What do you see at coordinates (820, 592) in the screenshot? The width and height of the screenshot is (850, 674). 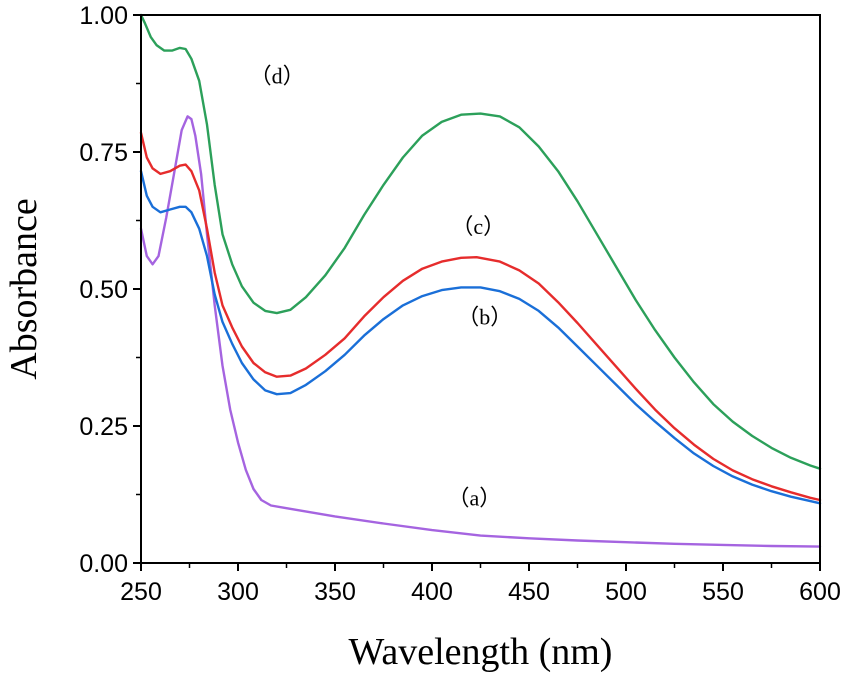 I see `x-tick-label: 600` at bounding box center [820, 592].